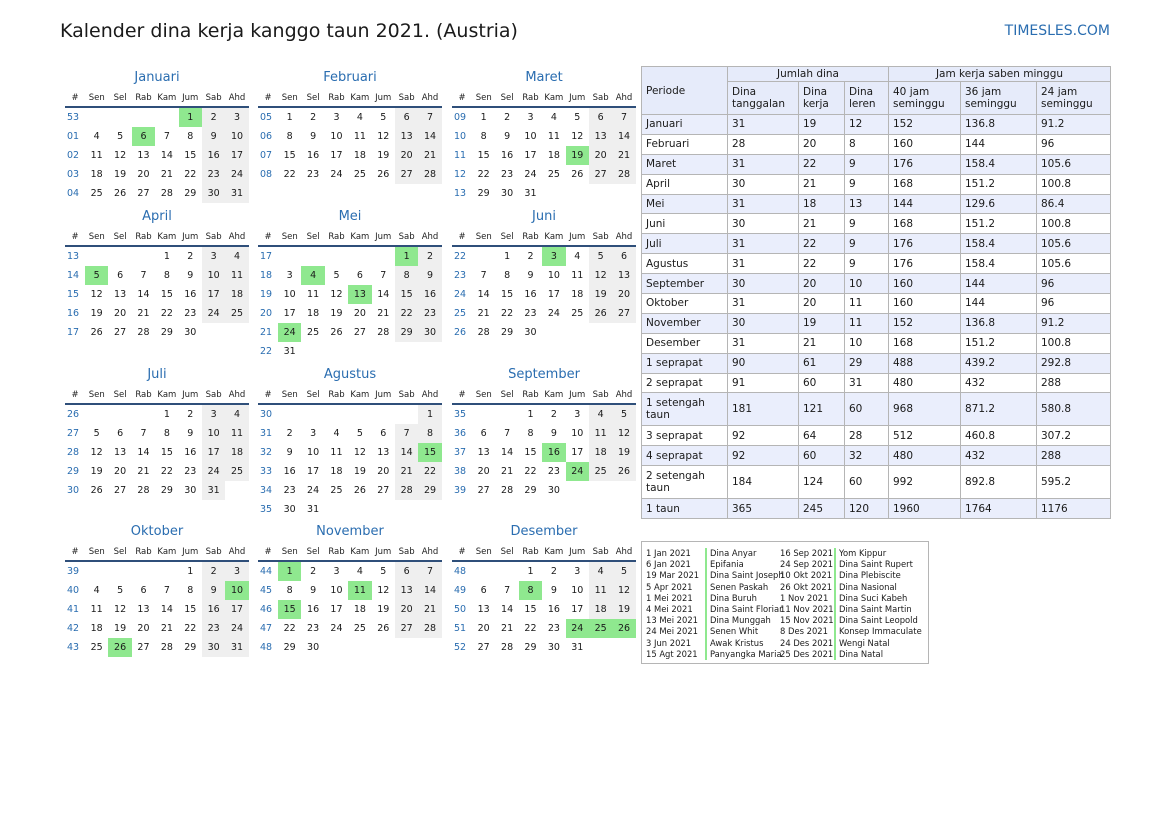  I want to click on summary-value: 96, so click(1073, 144).